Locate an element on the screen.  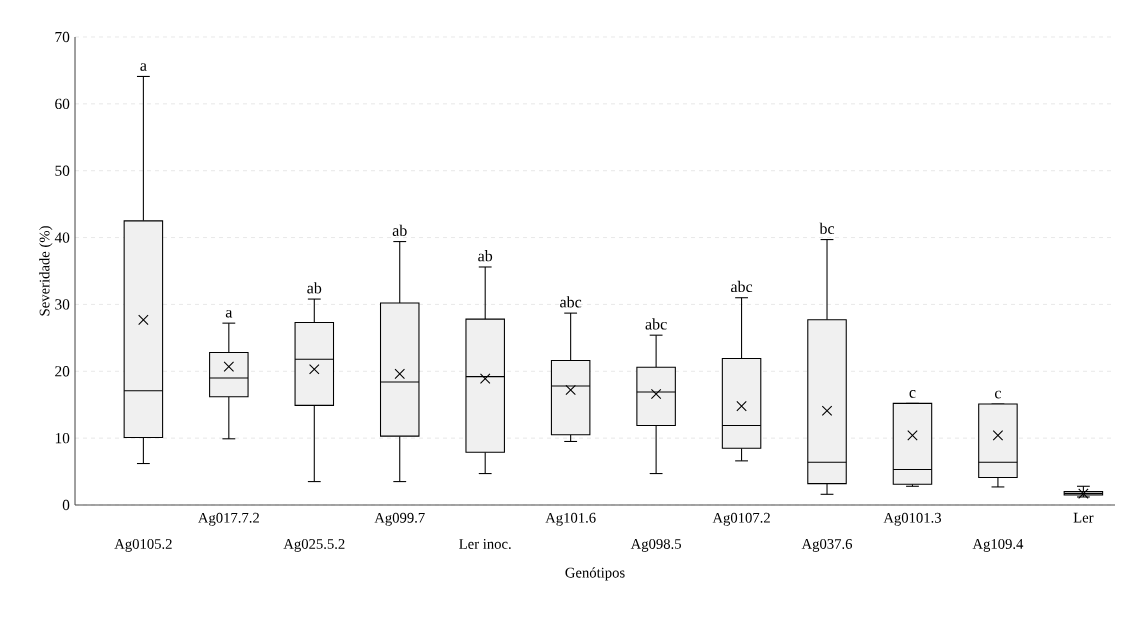
x-tick-label: Ag0107.2 is located at coordinates (741, 519).